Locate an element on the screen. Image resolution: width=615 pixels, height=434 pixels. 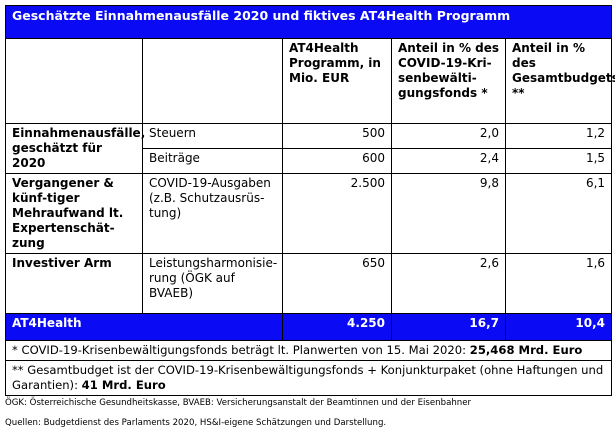
value-mio: 650 is located at coordinates (337, 283).